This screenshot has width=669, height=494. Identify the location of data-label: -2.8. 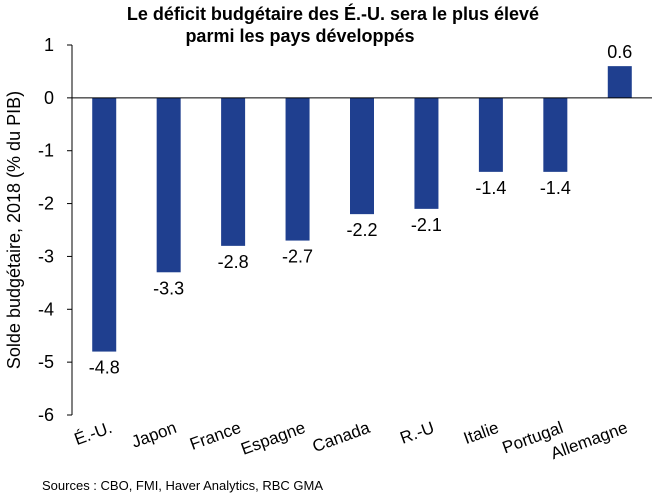
(233, 262).